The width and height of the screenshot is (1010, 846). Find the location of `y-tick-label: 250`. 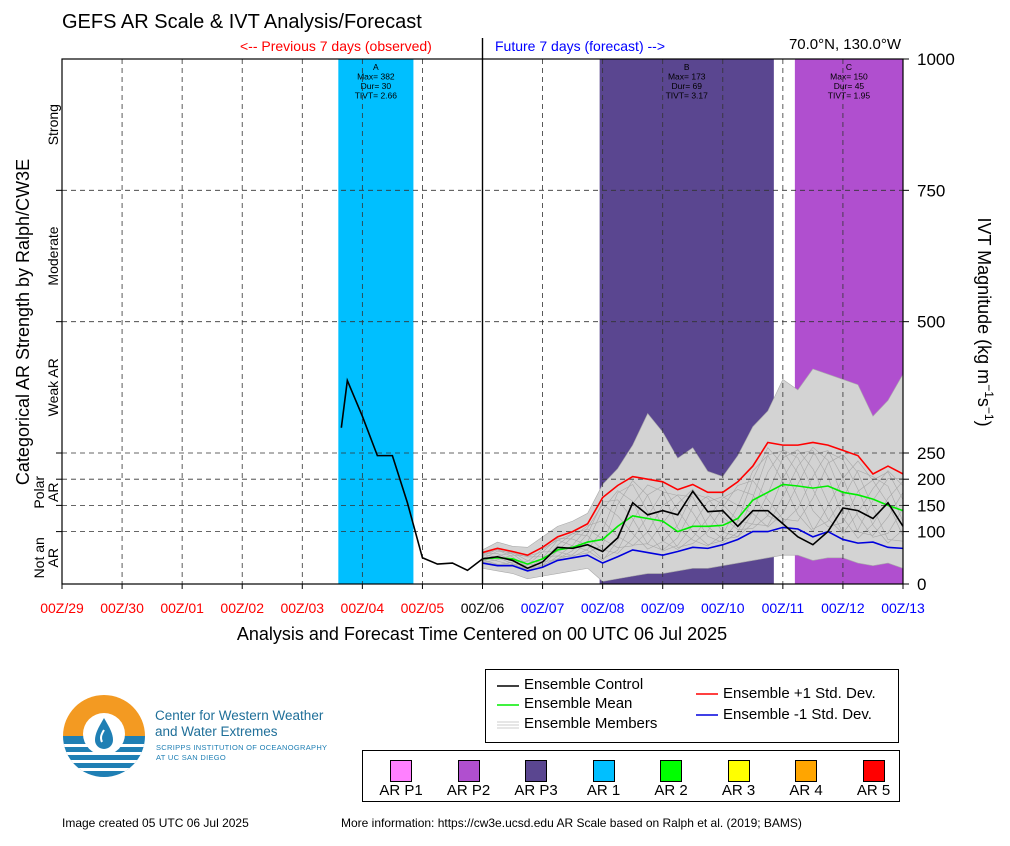

y-tick-label: 250 is located at coordinates (931, 453).